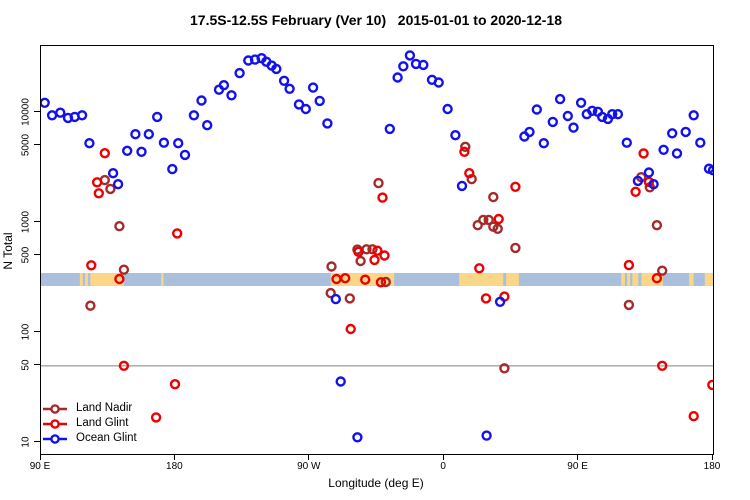  Describe the element at coordinates (104, 408) in the screenshot. I see `legend-label-land-nadir: Land Nadir` at that location.